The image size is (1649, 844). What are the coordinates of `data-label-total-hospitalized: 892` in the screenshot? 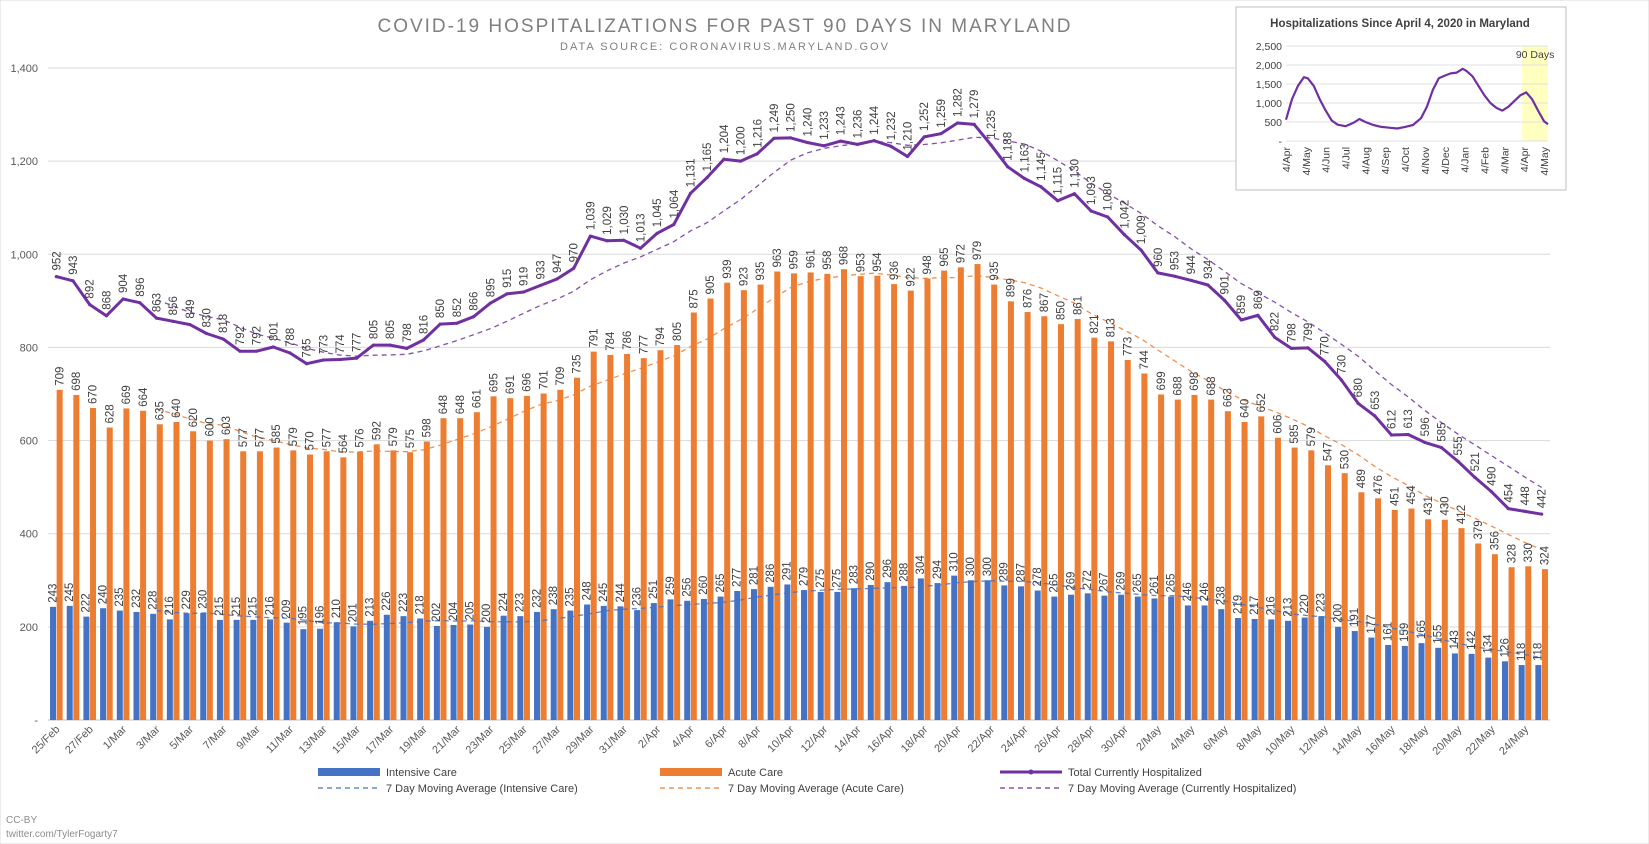 It's located at (91, 288).